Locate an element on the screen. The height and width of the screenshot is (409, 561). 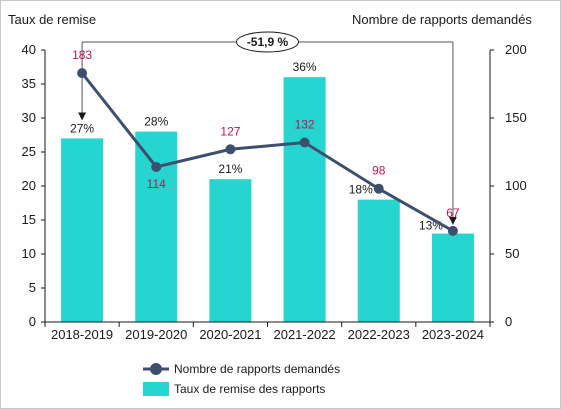
bar-data-label: 36% is located at coordinates (305, 67).